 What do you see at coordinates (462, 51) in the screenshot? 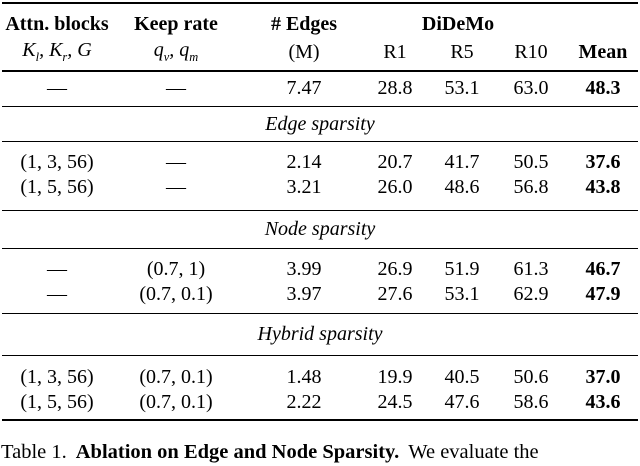
I see `col-header-r5: R5` at bounding box center [462, 51].